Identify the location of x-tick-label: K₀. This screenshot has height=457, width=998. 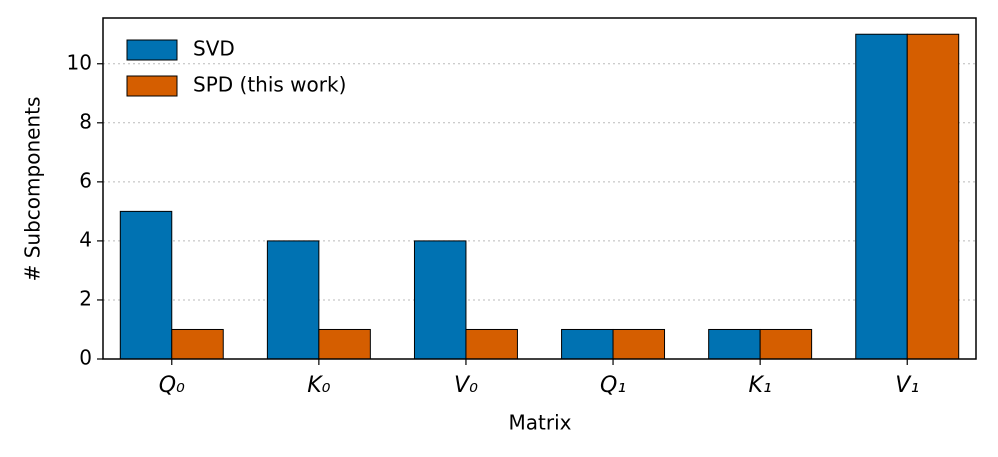
(318, 385).